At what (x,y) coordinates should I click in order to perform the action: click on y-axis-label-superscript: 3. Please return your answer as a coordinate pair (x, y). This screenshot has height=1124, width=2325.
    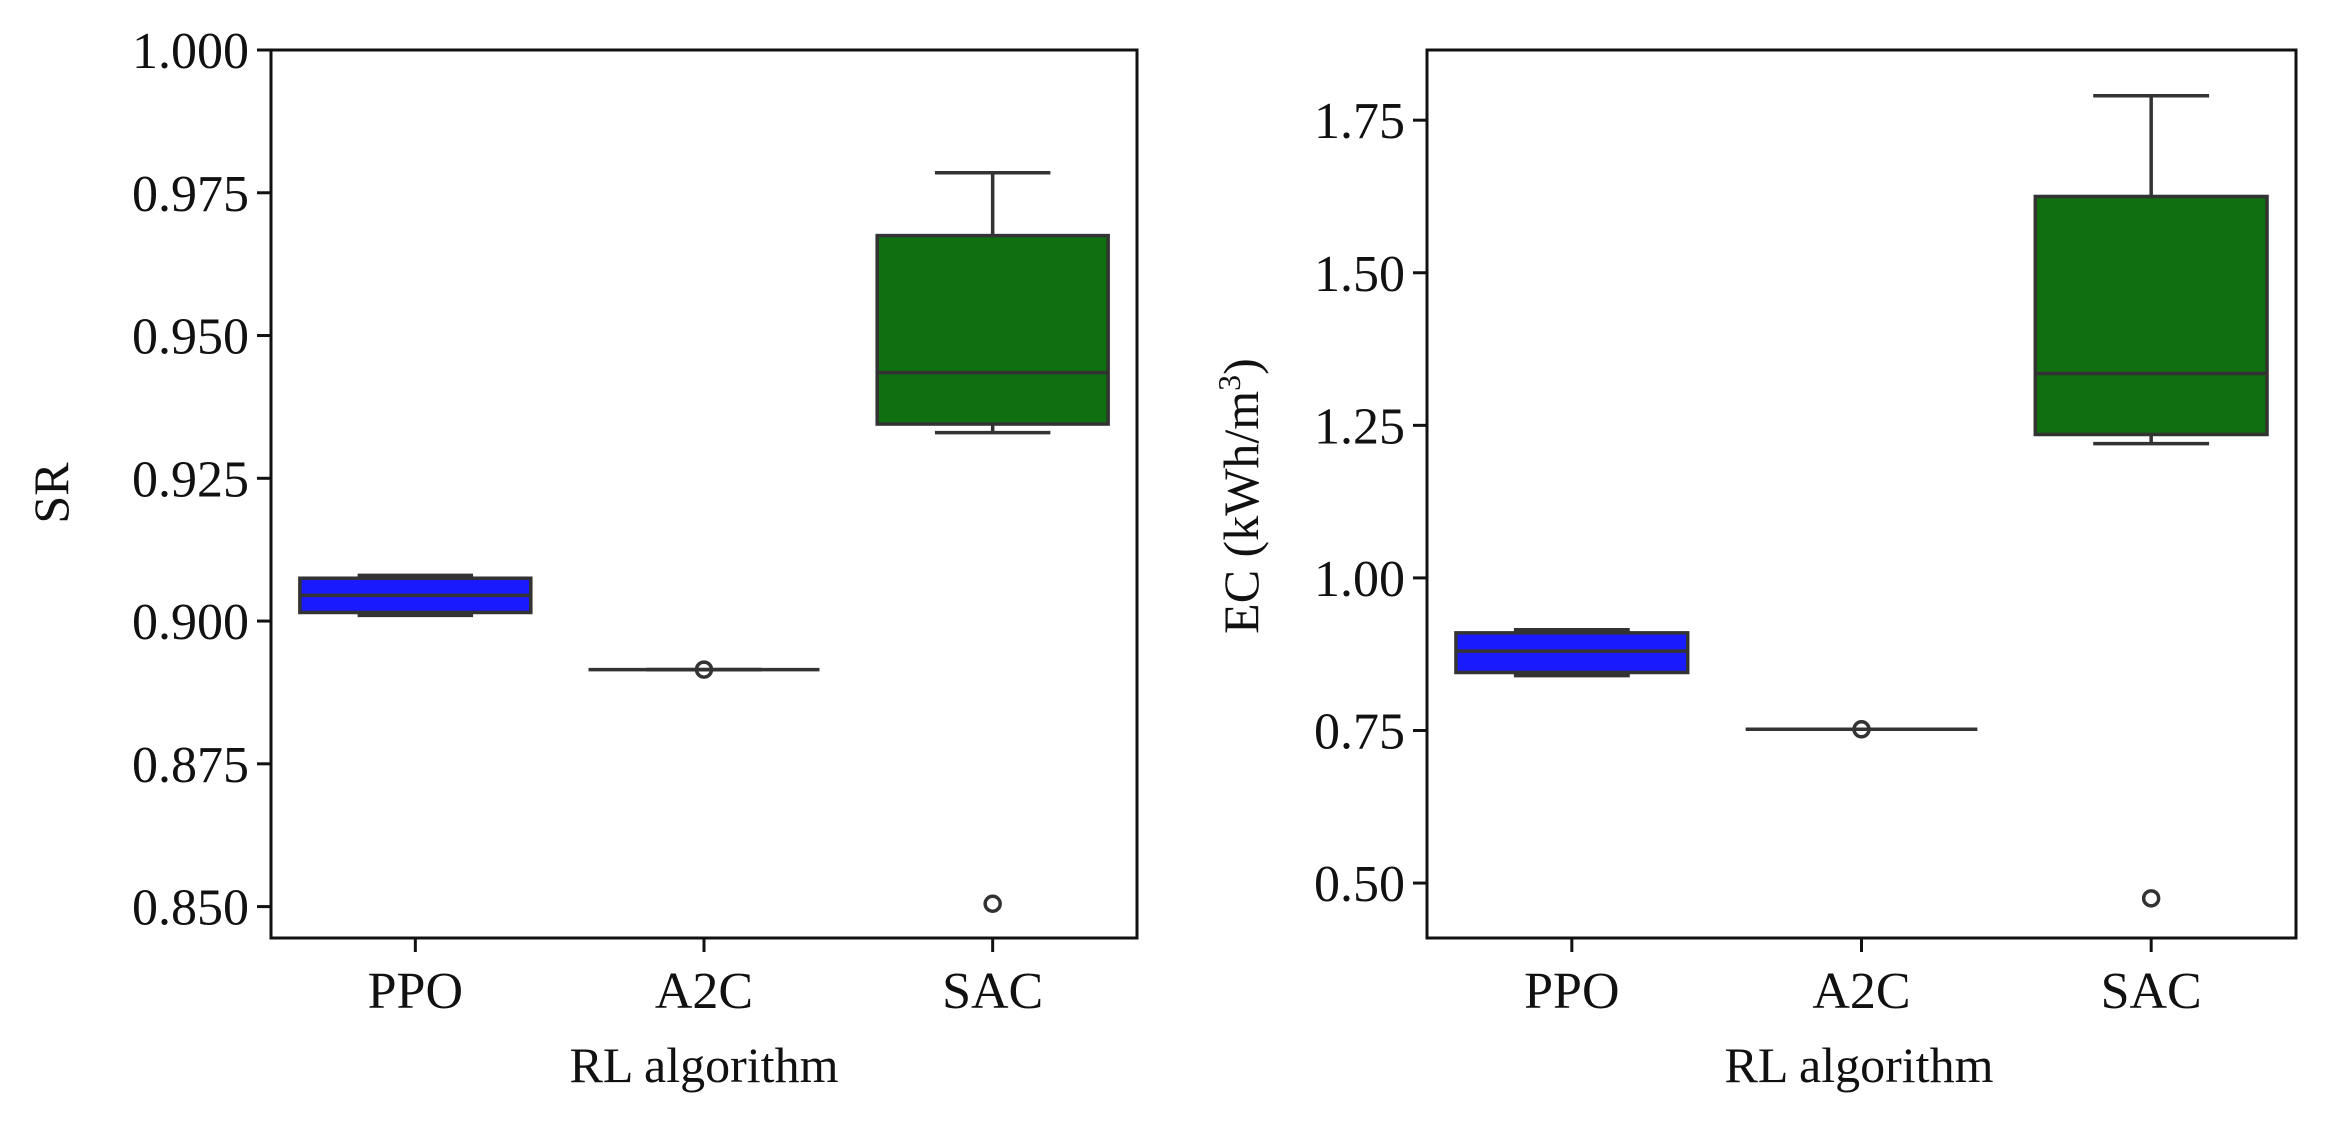
    Looking at the image, I should click on (1229, 383).